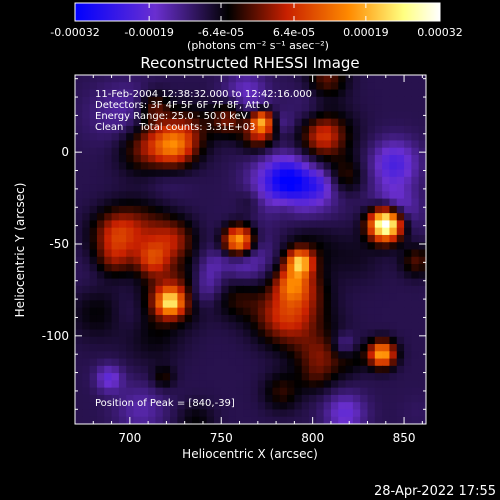 The height and width of the screenshot is (500, 500). I want to click on annotation-detectors: Detectors: 3F 4F 5F 6F 7F 8F, Att 0, so click(182, 105).